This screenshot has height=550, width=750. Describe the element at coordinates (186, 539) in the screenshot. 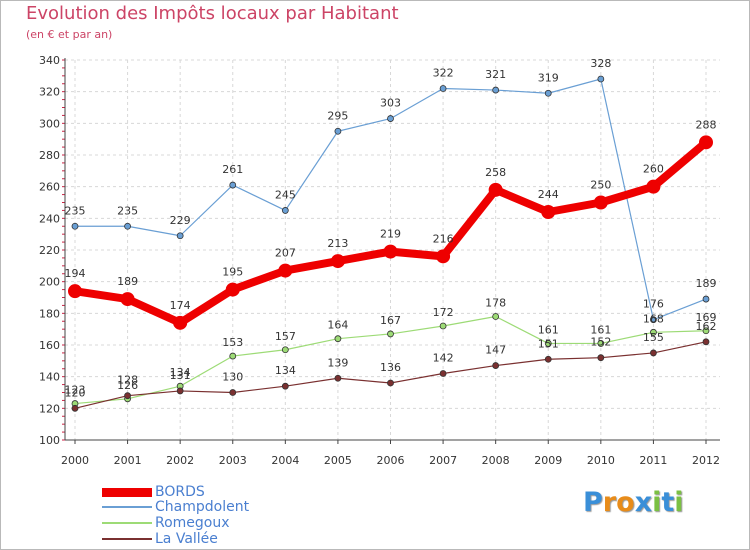

I see `legend-label-la-vallee: La Vallée` at that location.